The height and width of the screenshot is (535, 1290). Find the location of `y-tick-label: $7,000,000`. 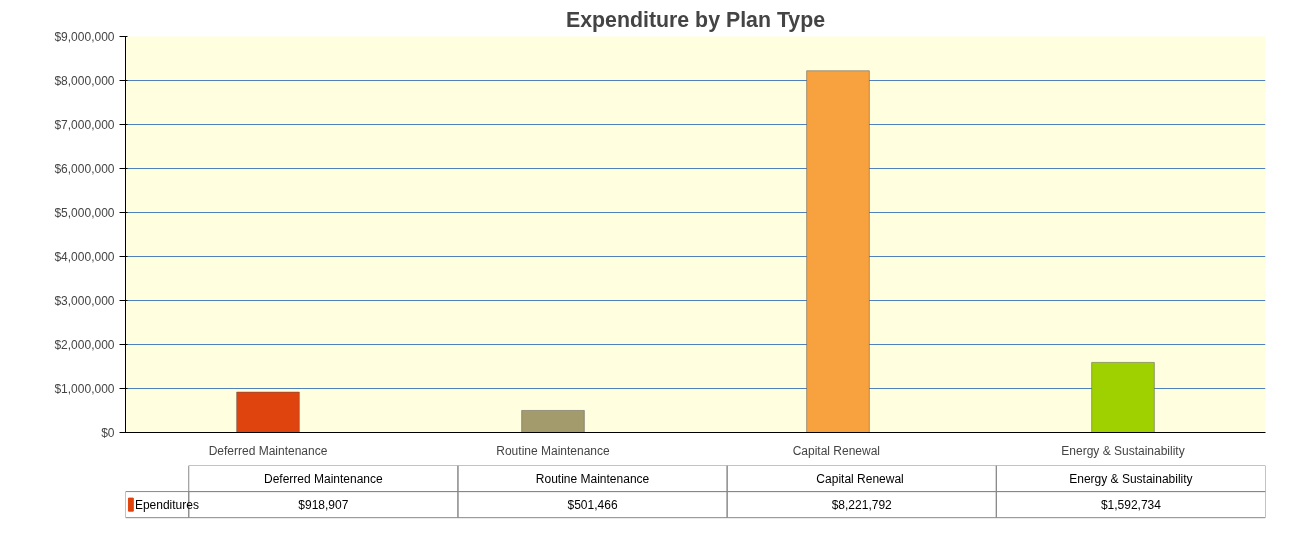

y-tick-label: $7,000,000 is located at coordinates (84, 124).